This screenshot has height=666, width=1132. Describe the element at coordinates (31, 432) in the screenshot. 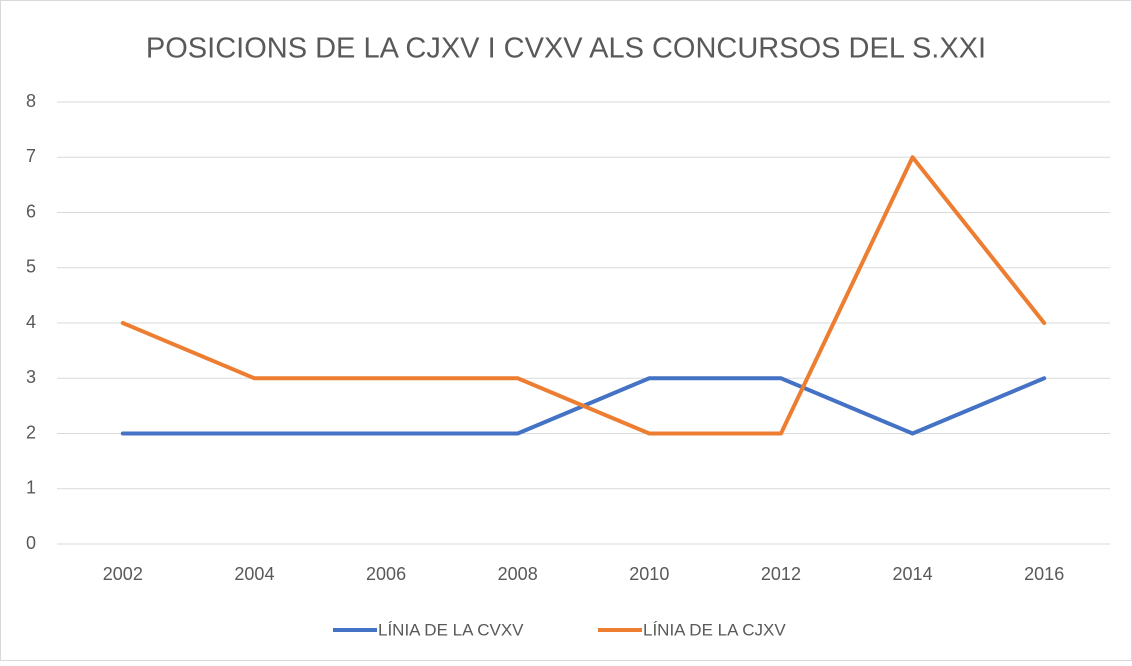

I see `y-tick-label: 2` at that location.